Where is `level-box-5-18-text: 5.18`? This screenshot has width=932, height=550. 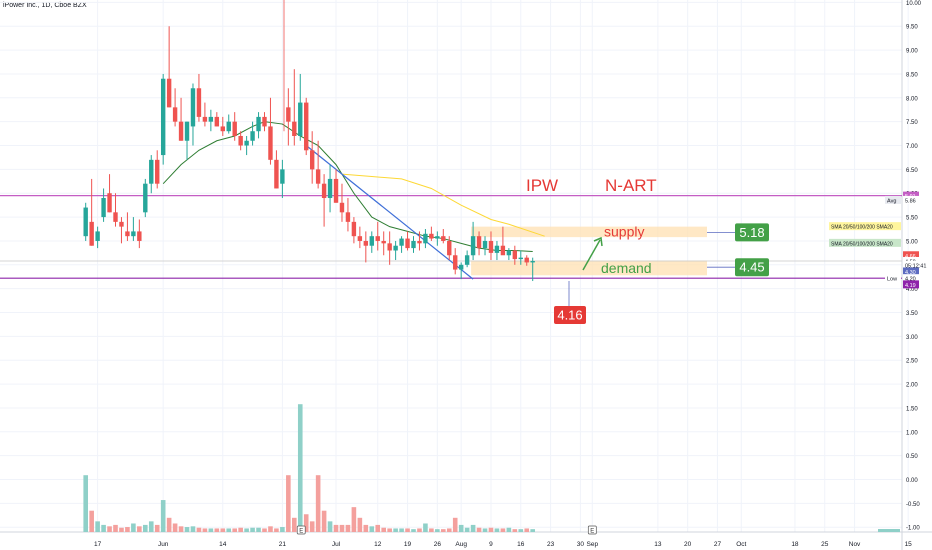
level-box-5-18-text: 5.18 is located at coordinates (751, 232).